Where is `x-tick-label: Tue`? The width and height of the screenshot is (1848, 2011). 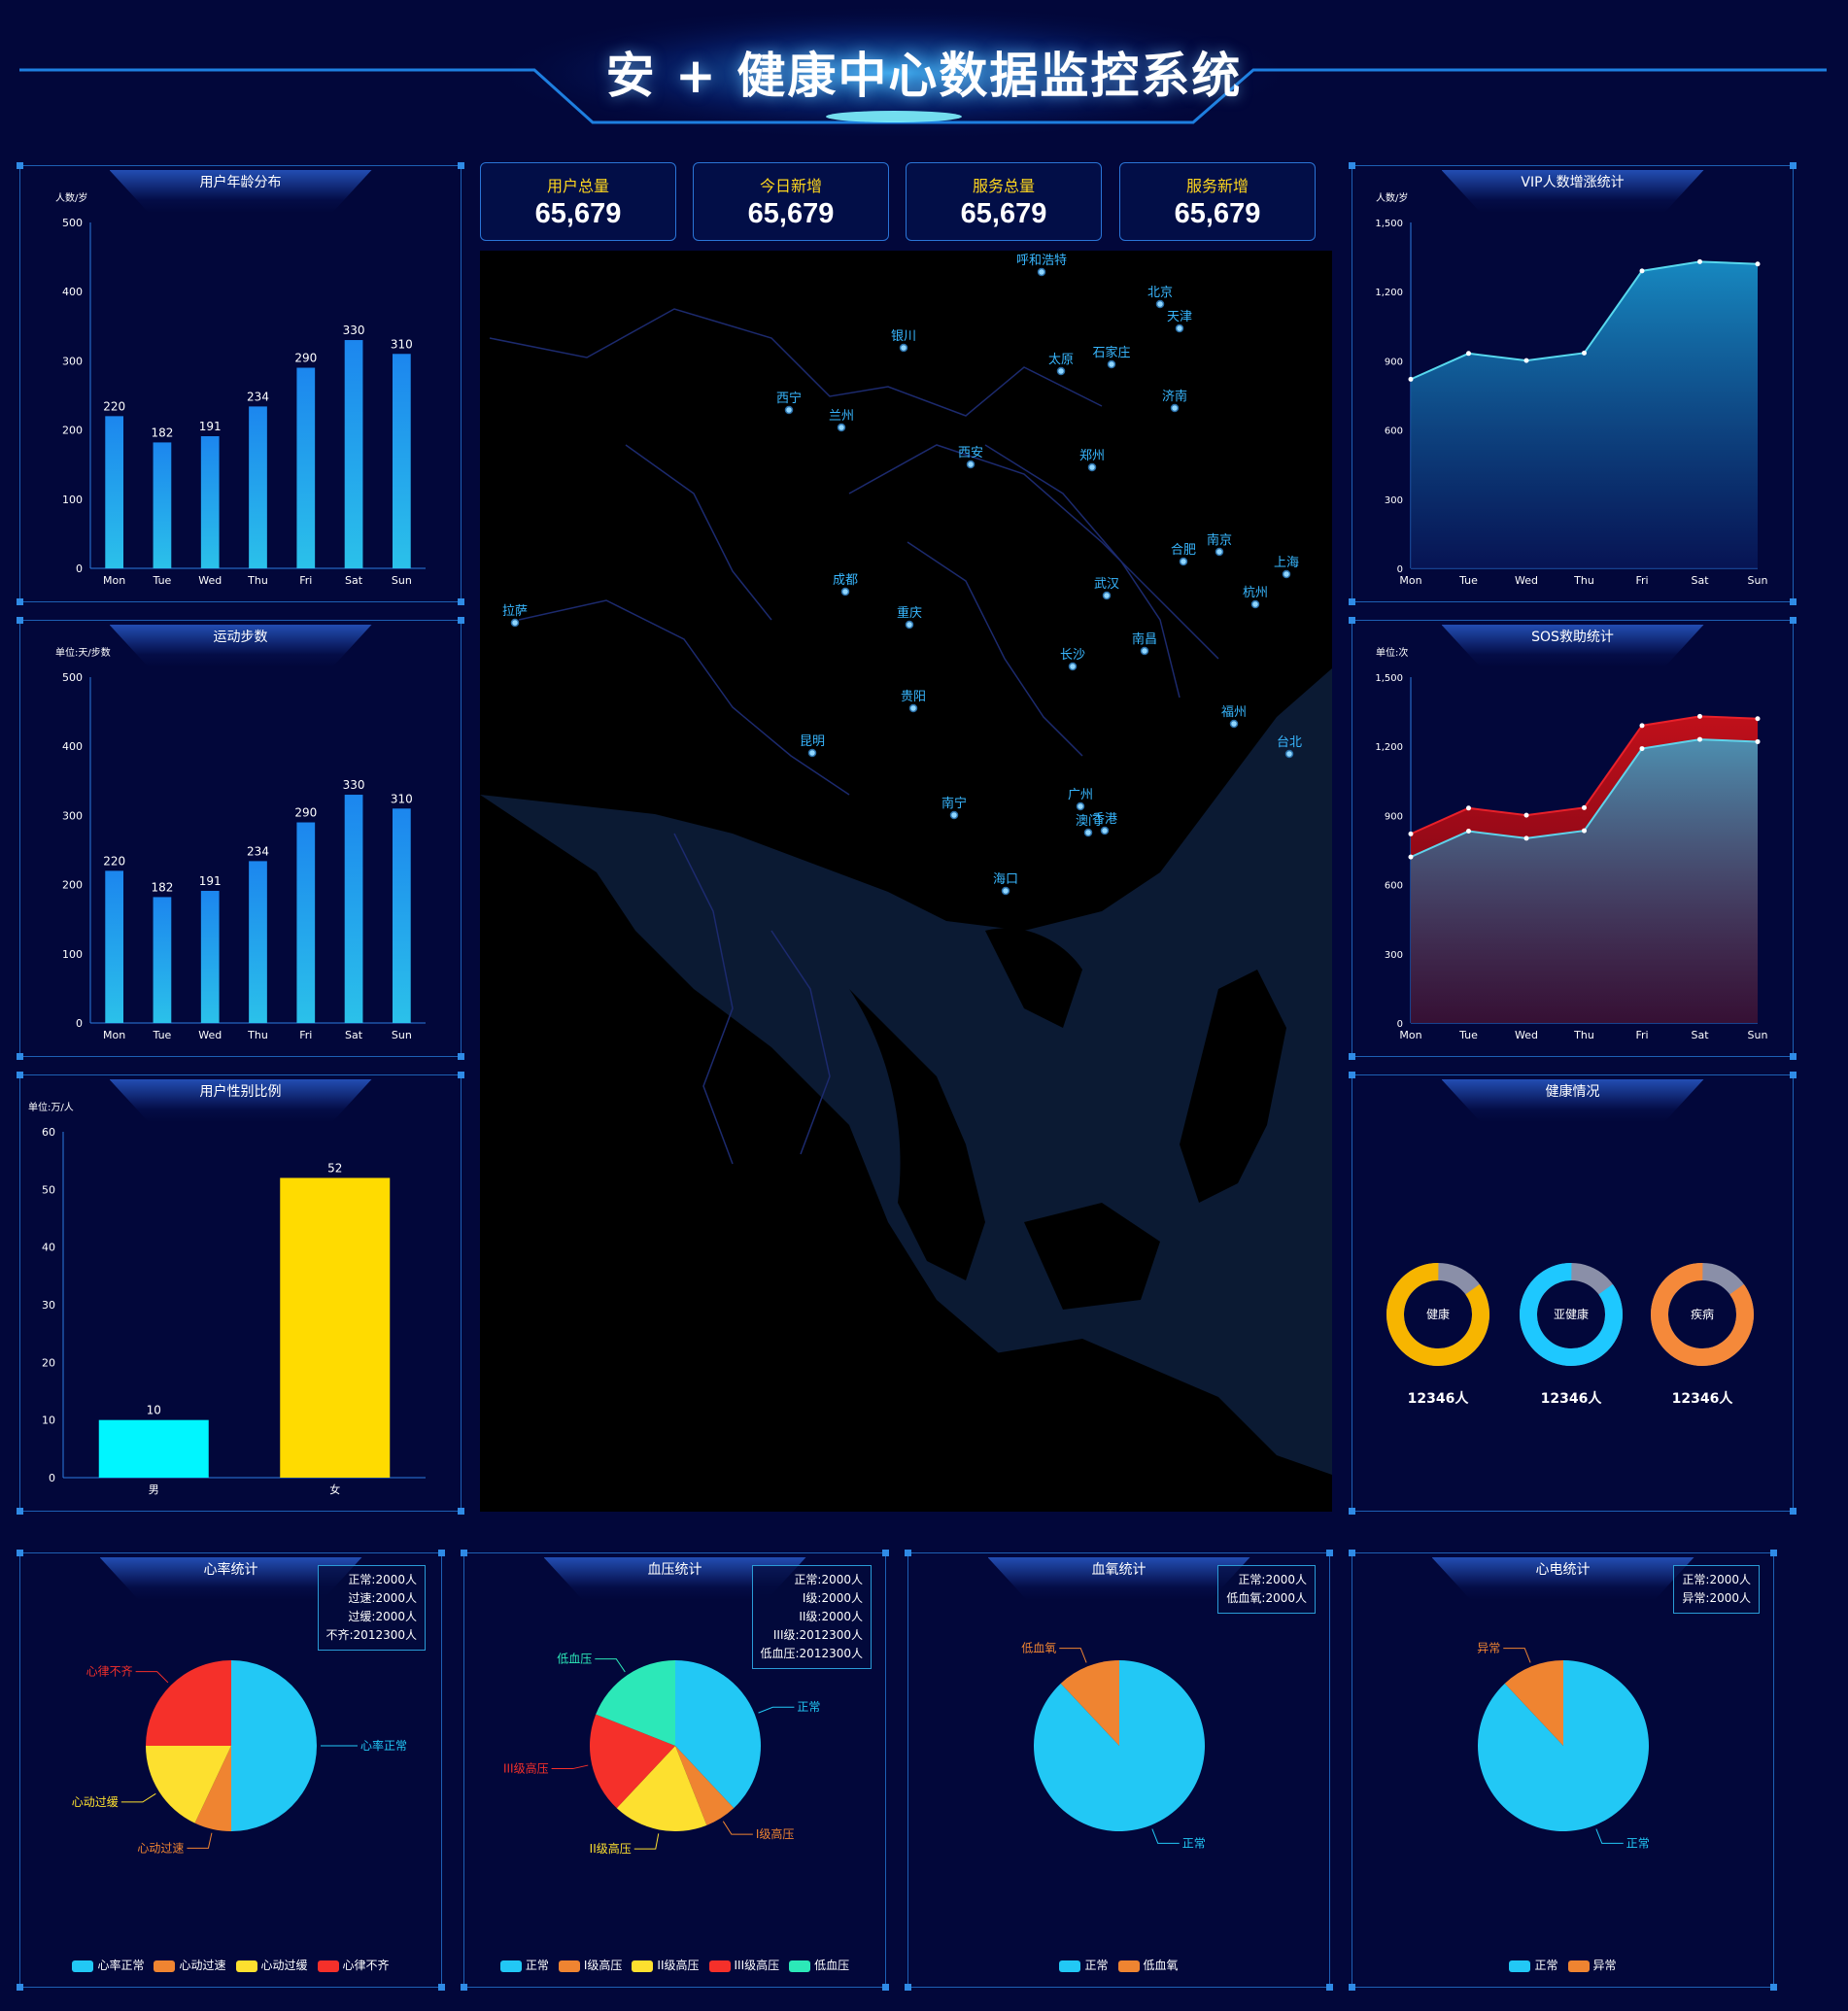 x-tick-label: Tue is located at coordinates (1468, 1035).